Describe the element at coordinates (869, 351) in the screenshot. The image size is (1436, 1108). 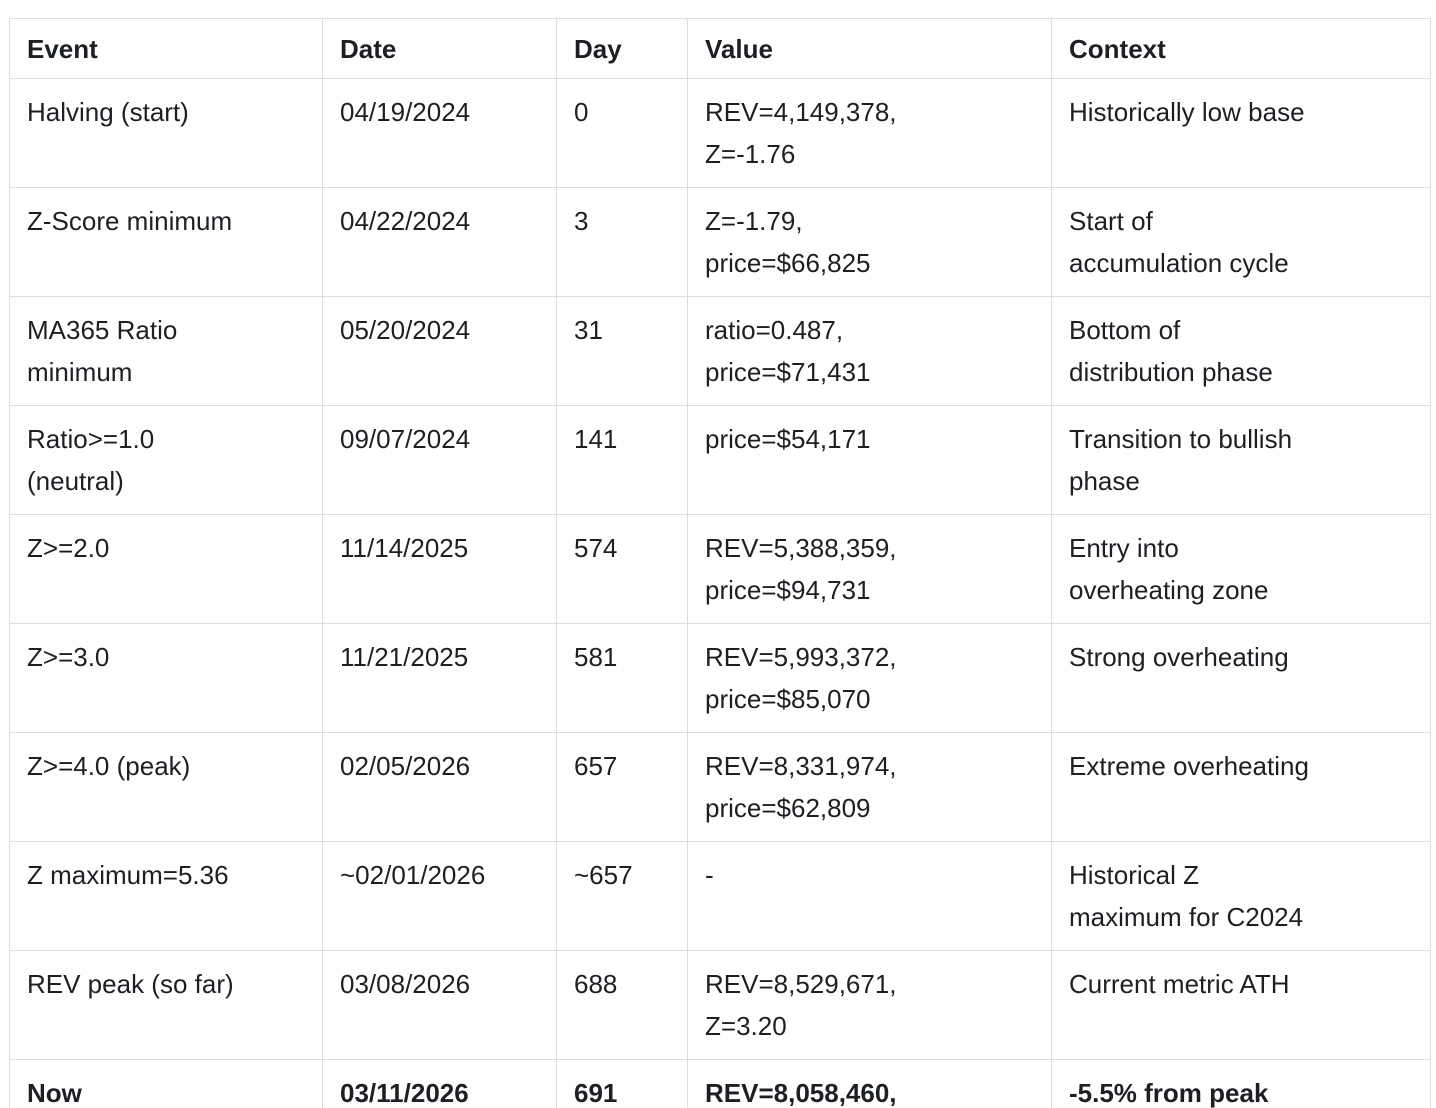
I see `cell-value: ratio=0.487, price=$71,431` at that location.